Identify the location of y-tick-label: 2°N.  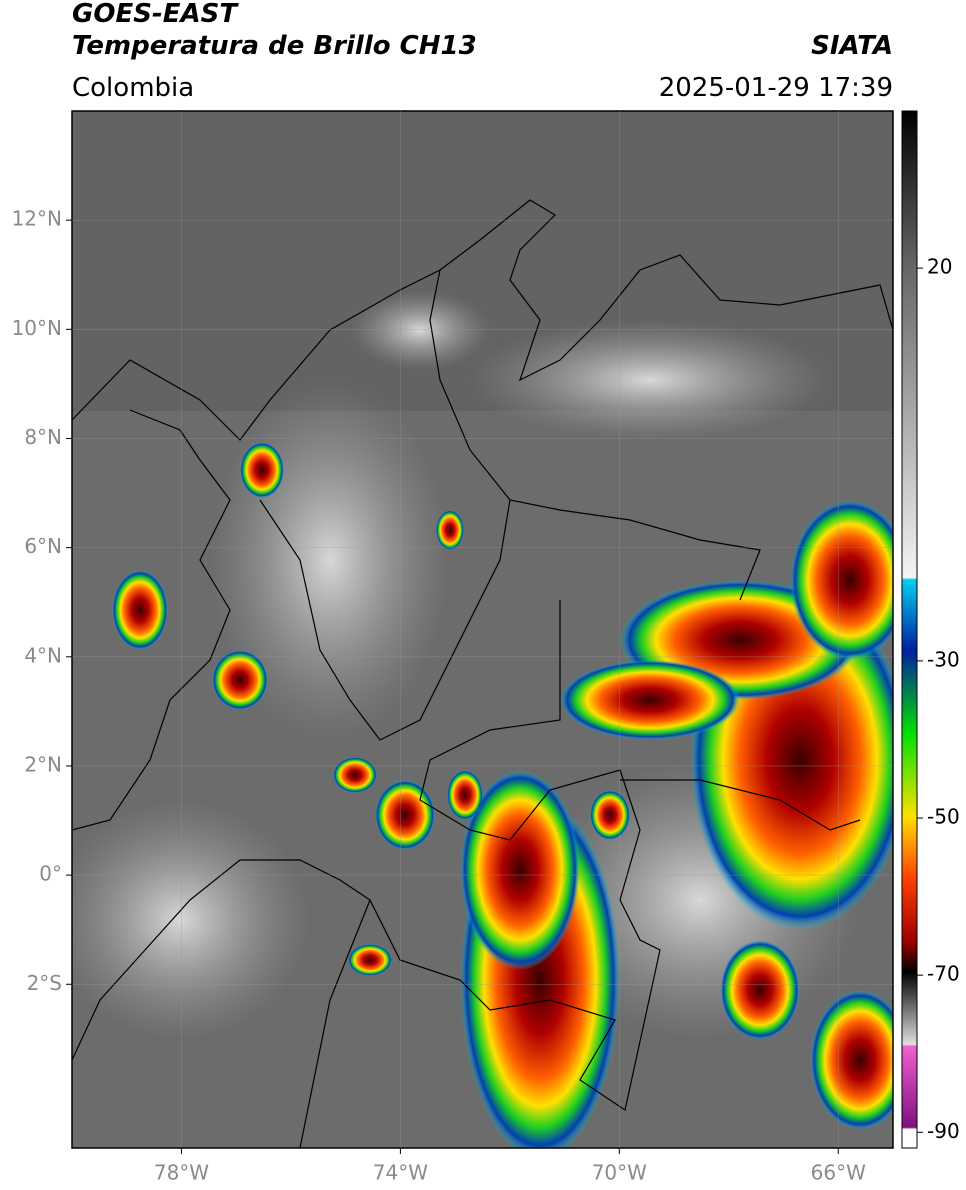
(43, 764).